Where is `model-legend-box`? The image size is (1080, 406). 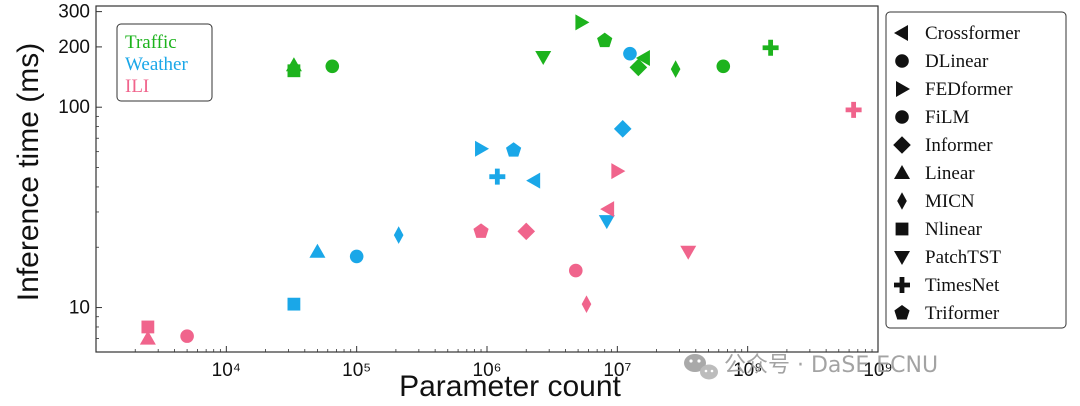 model-legend-box is located at coordinates (976, 170).